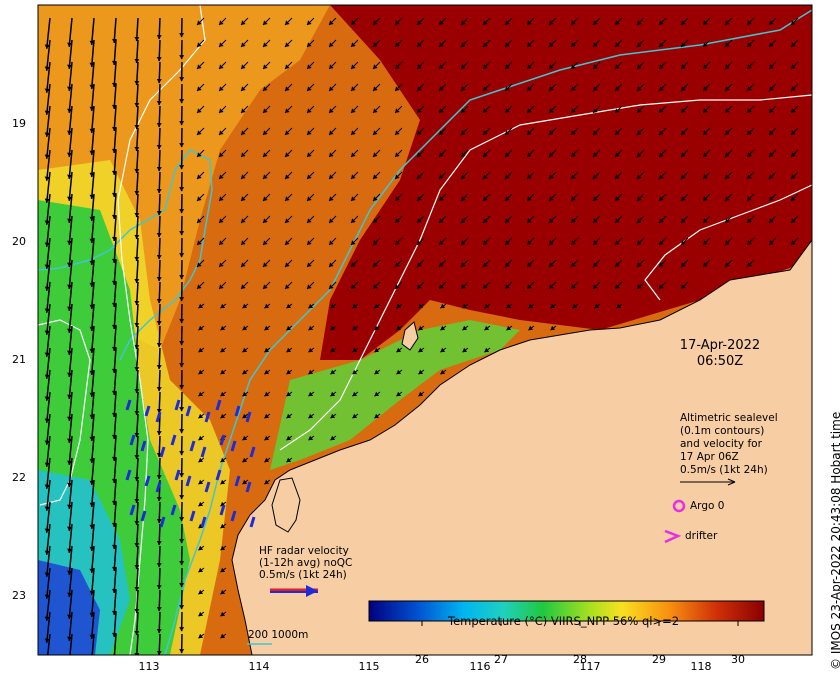 Image resolution: width=840 pixels, height=680 pixels. Describe the element at coordinates (395, 395) in the screenshot. I see `sst-coastal-green` at that location.